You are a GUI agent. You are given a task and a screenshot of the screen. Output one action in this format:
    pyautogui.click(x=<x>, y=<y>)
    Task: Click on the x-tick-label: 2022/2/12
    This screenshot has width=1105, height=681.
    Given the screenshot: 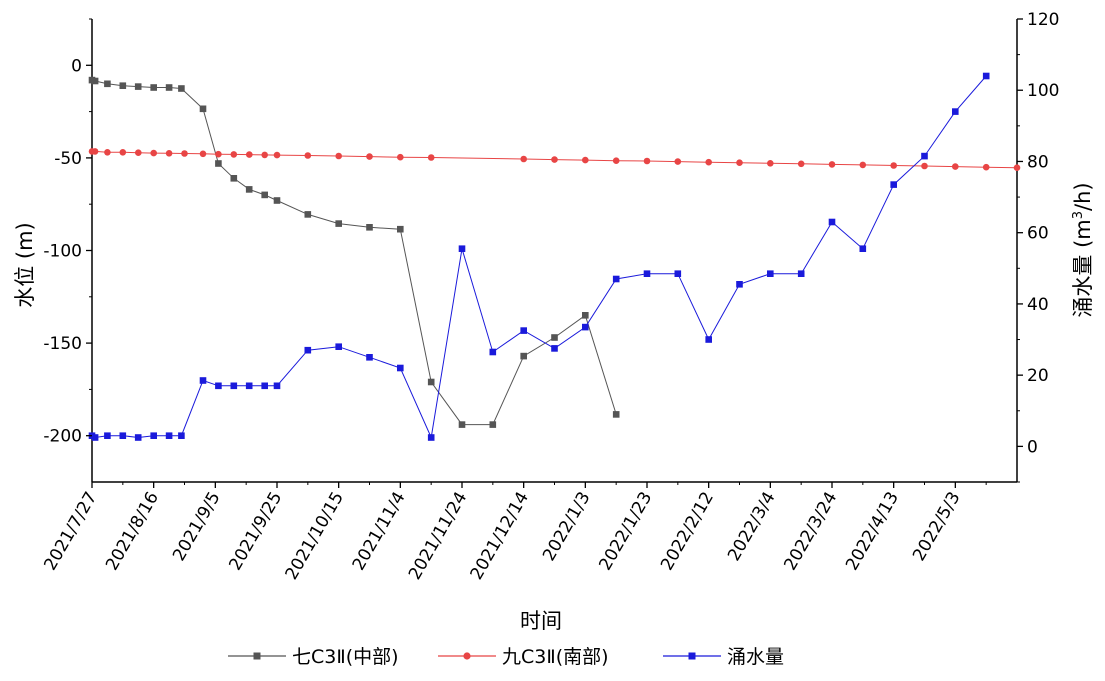 What is the action you would take?
    pyautogui.click(x=687, y=531)
    